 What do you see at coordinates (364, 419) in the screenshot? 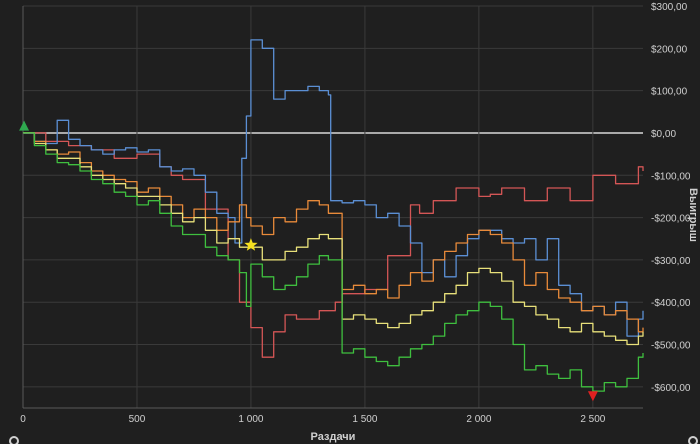
I see `x-tick-label: 1 500` at bounding box center [364, 419].